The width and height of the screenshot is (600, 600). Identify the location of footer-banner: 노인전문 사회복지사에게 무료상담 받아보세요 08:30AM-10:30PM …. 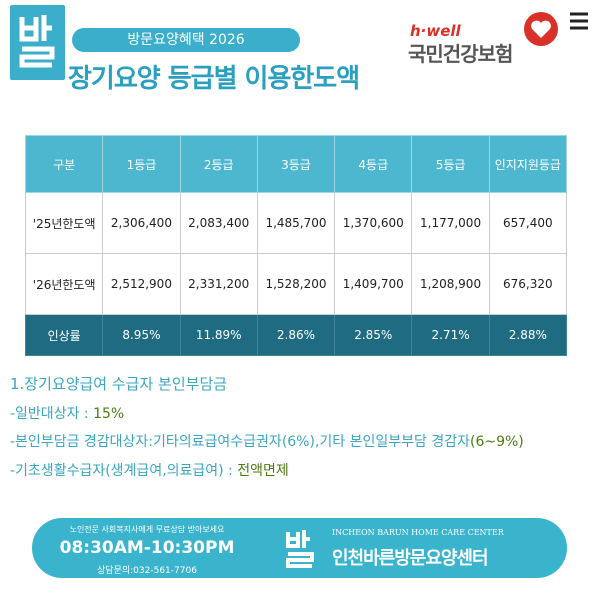
(299, 548).